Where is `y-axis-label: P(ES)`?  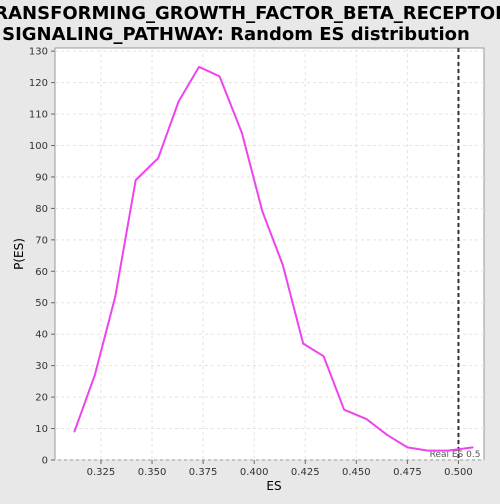 y-axis-label: P(ES) is located at coordinates (19, 254).